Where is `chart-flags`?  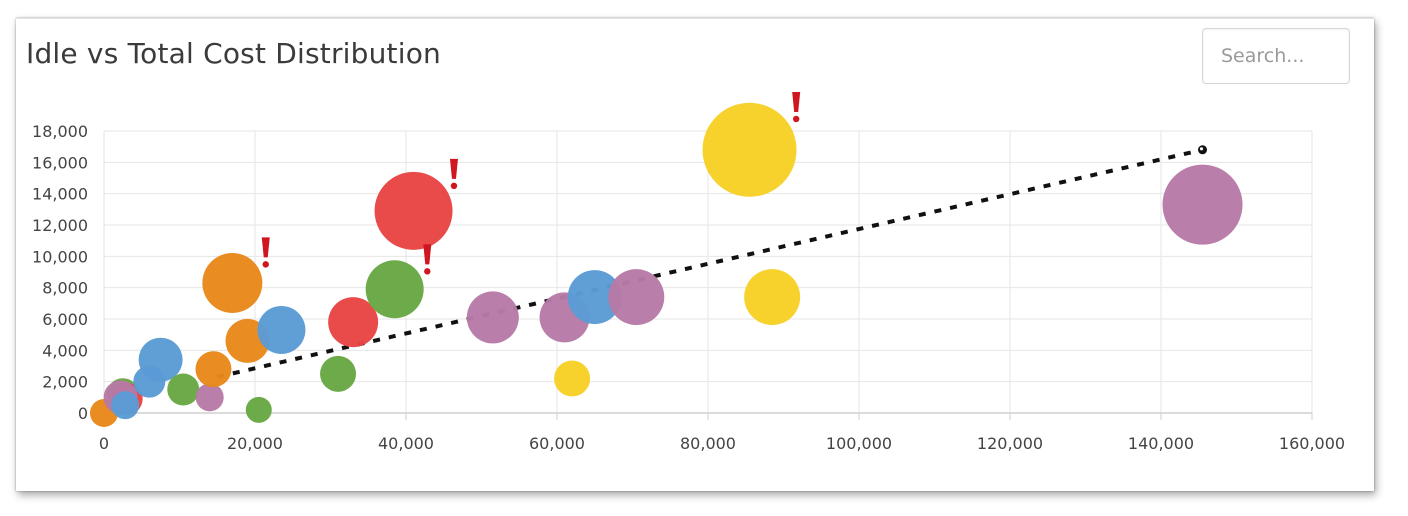
chart-flags is located at coordinates (531, 183).